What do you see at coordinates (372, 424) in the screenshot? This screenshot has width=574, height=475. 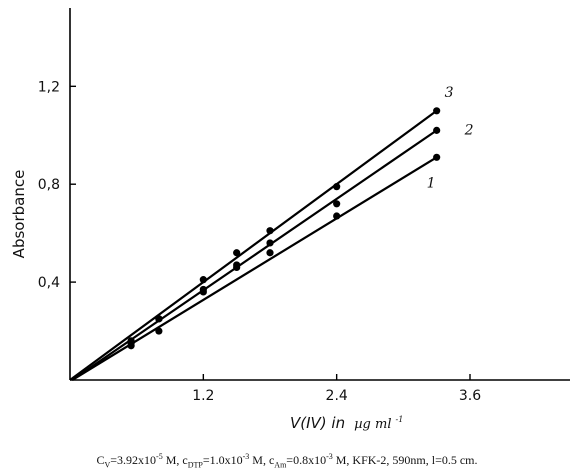 I see `x-axis-unit: µg ml` at bounding box center [372, 424].